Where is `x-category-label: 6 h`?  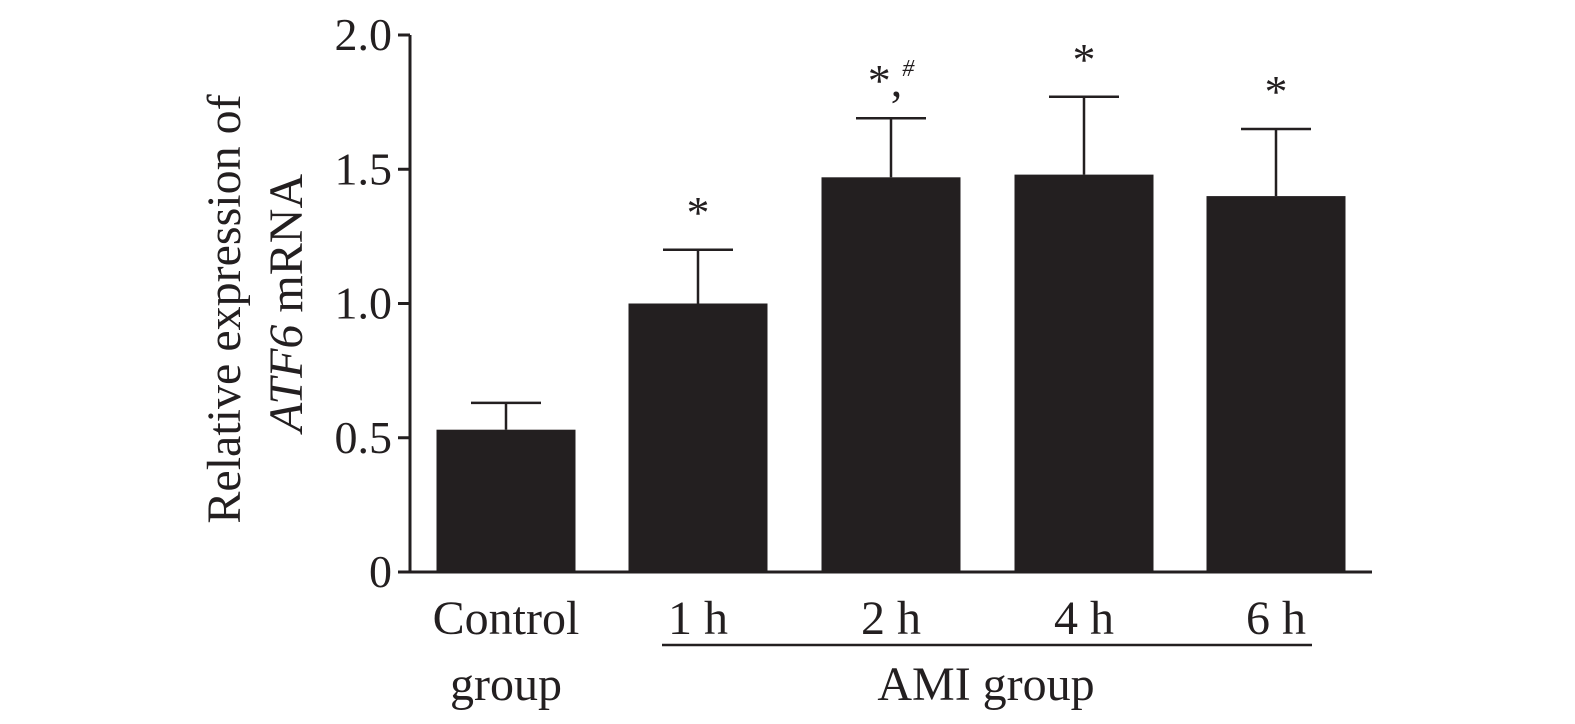 x-category-label: 6 h is located at coordinates (1276, 618).